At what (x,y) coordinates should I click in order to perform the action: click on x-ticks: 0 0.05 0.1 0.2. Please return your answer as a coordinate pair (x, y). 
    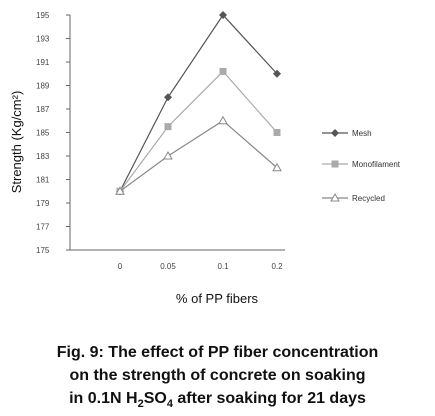
    Looking at the image, I should click on (200, 266).